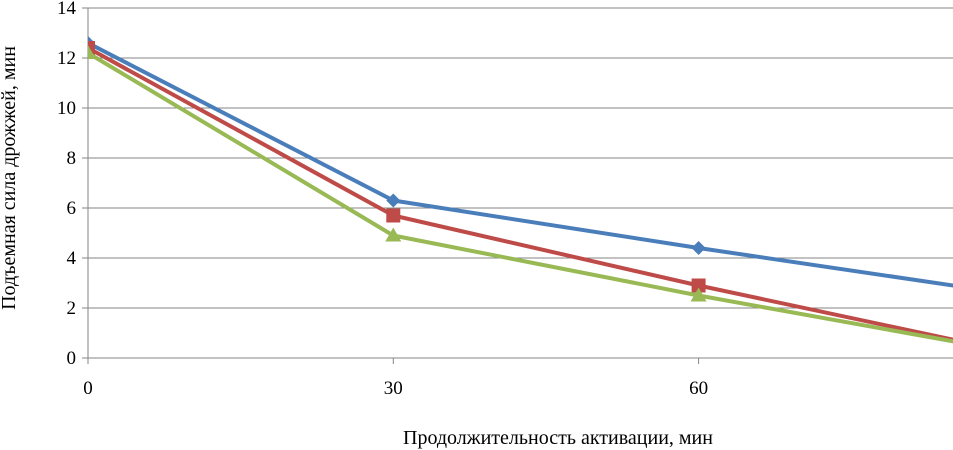 This screenshot has width=953, height=450. Describe the element at coordinates (66, 108) in the screenshot. I see `y-tick-label: 10` at that location.